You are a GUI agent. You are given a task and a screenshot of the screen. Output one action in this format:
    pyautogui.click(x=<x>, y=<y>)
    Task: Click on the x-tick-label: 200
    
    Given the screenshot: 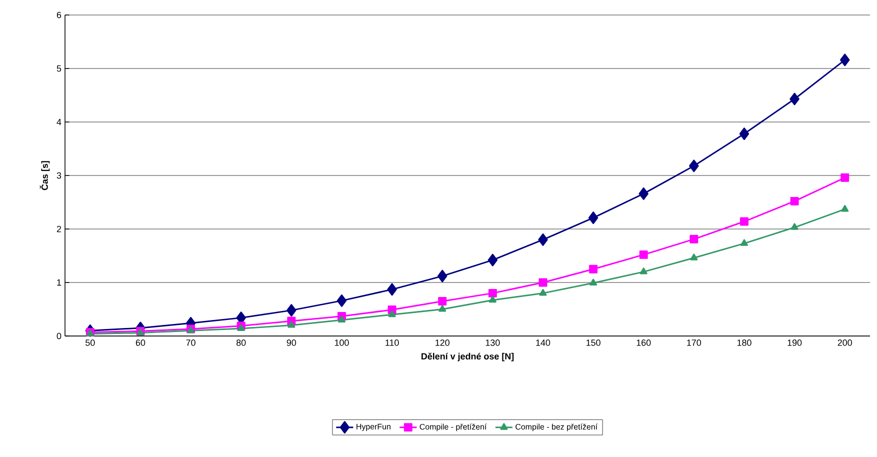 What is the action you would take?
    pyautogui.click(x=845, y=343)
    